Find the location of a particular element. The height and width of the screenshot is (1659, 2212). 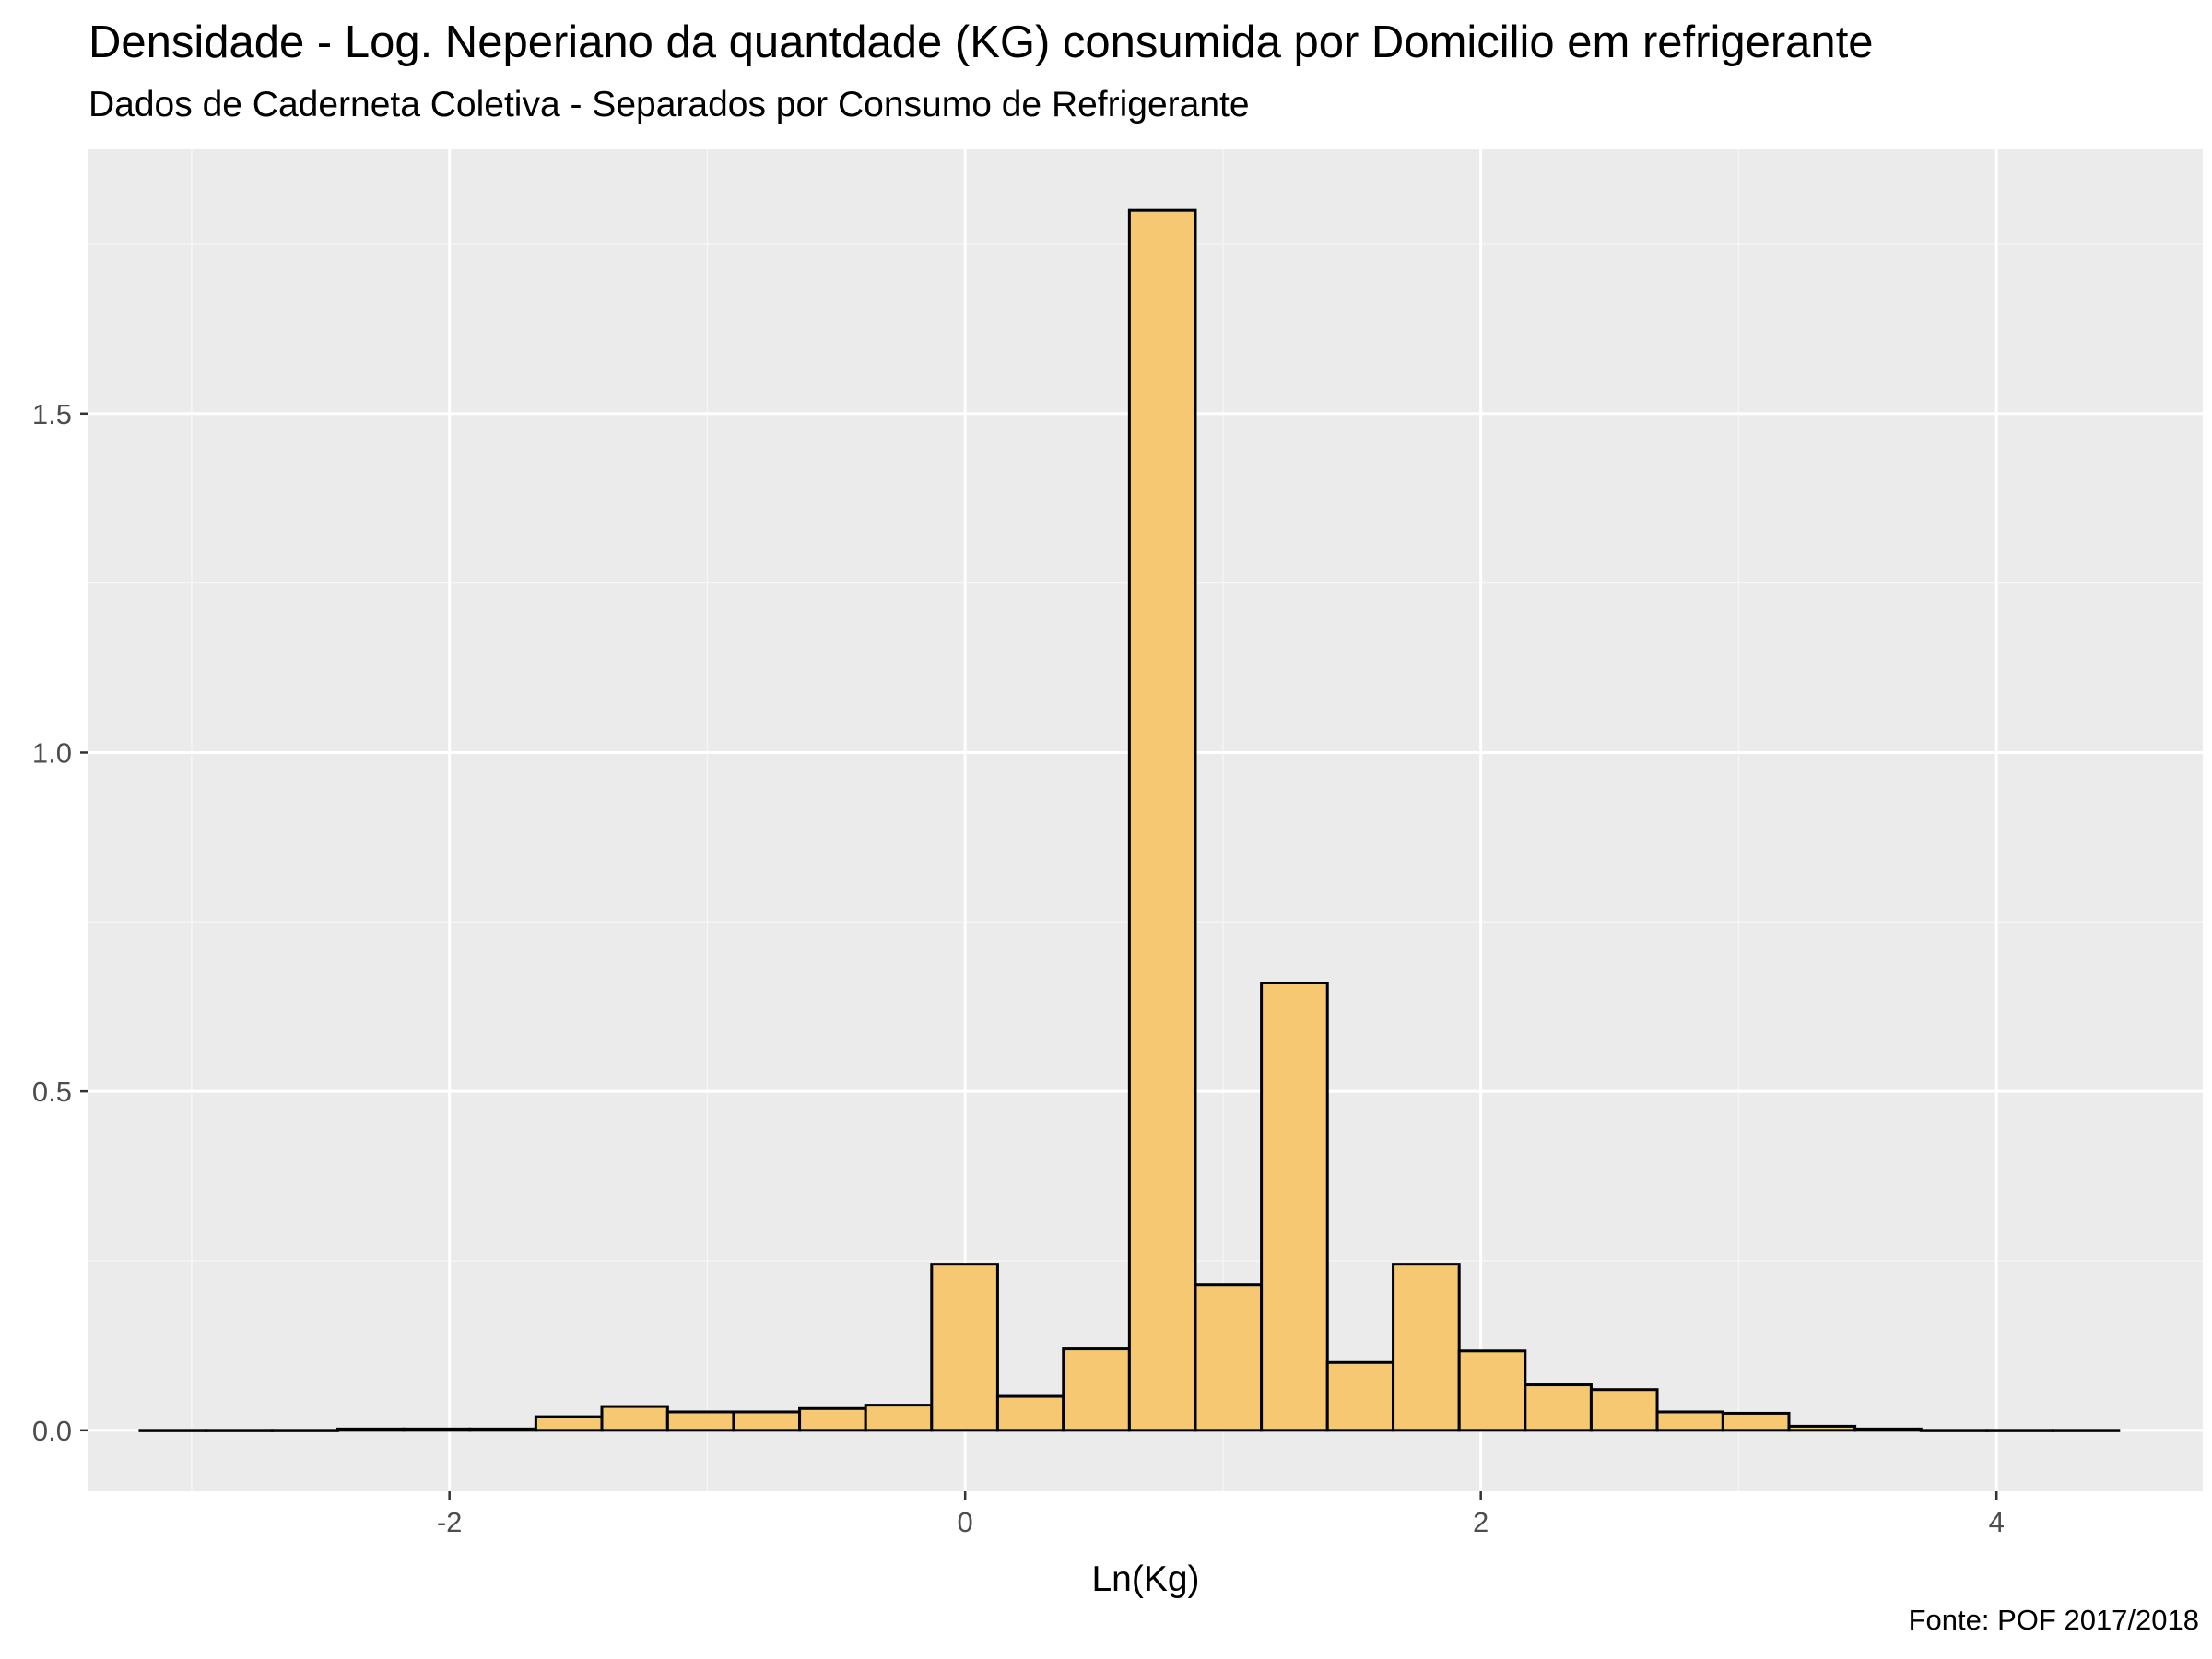

y-tick-label: 0.5 is located at coordinates (52, 1092).